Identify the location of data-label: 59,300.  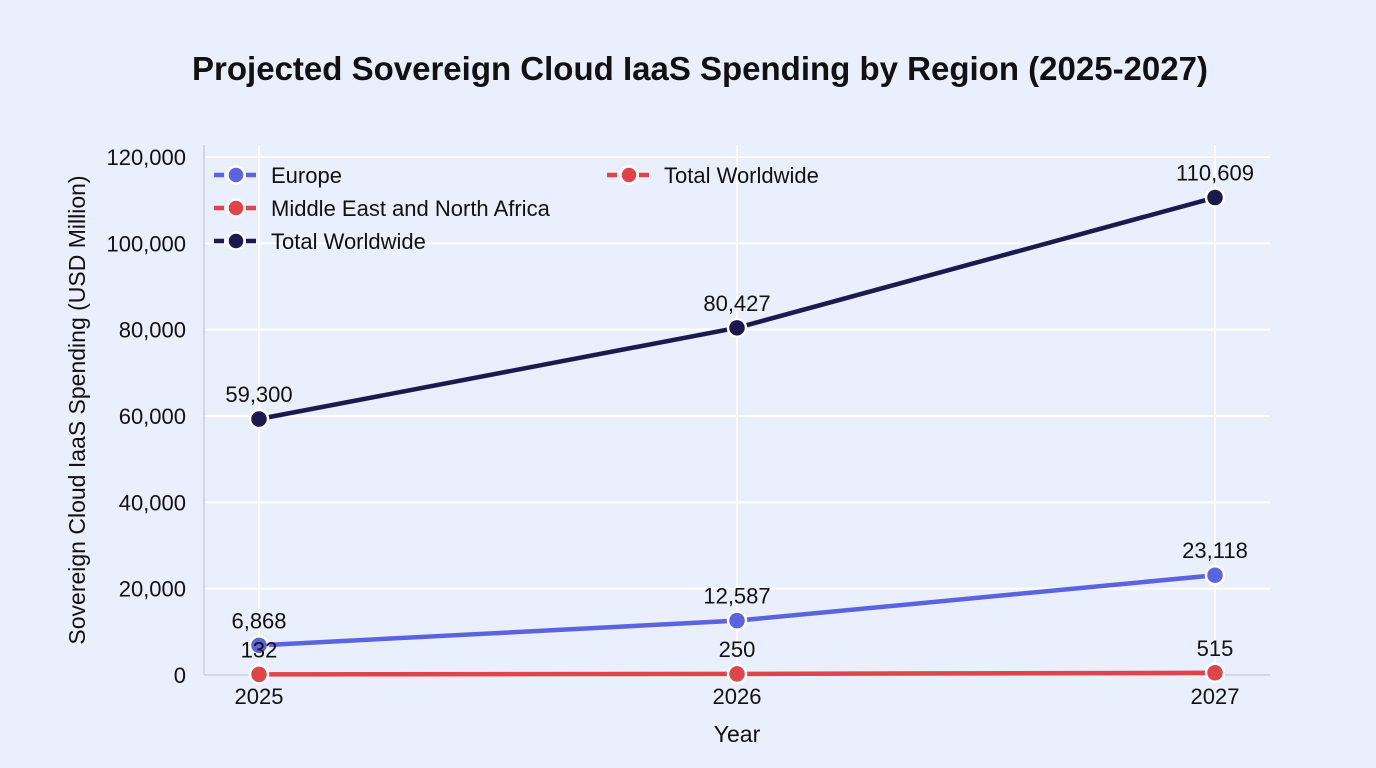
(258, 394).